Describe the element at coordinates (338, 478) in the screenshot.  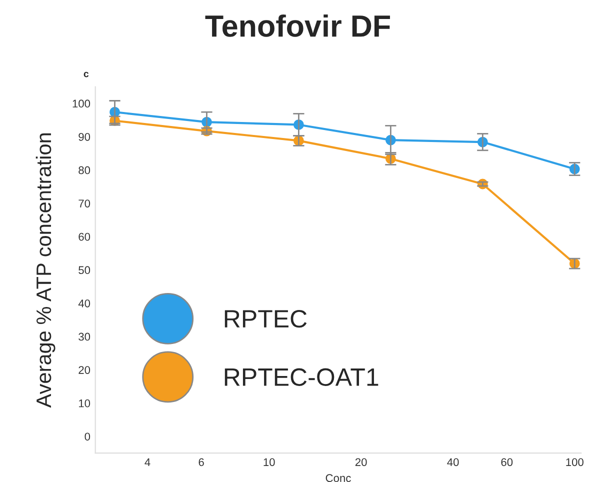
I see `x-axis-title: Conc` at that location.